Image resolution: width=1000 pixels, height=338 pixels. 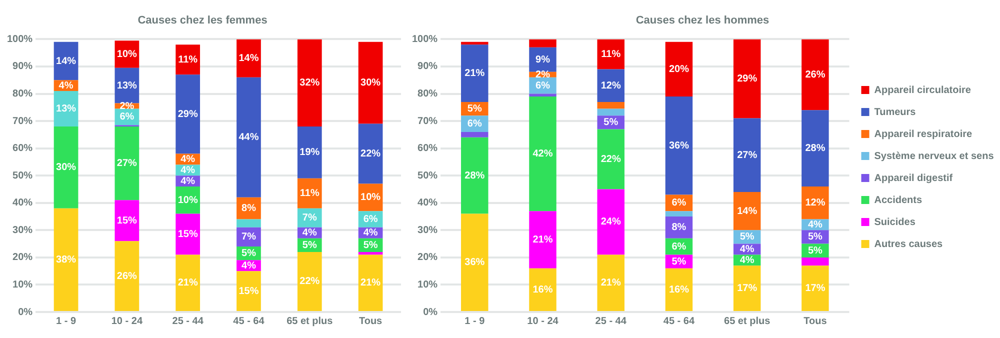 I want to click on chart-title: Causes chez les femmes, so click(x=203, y=20).